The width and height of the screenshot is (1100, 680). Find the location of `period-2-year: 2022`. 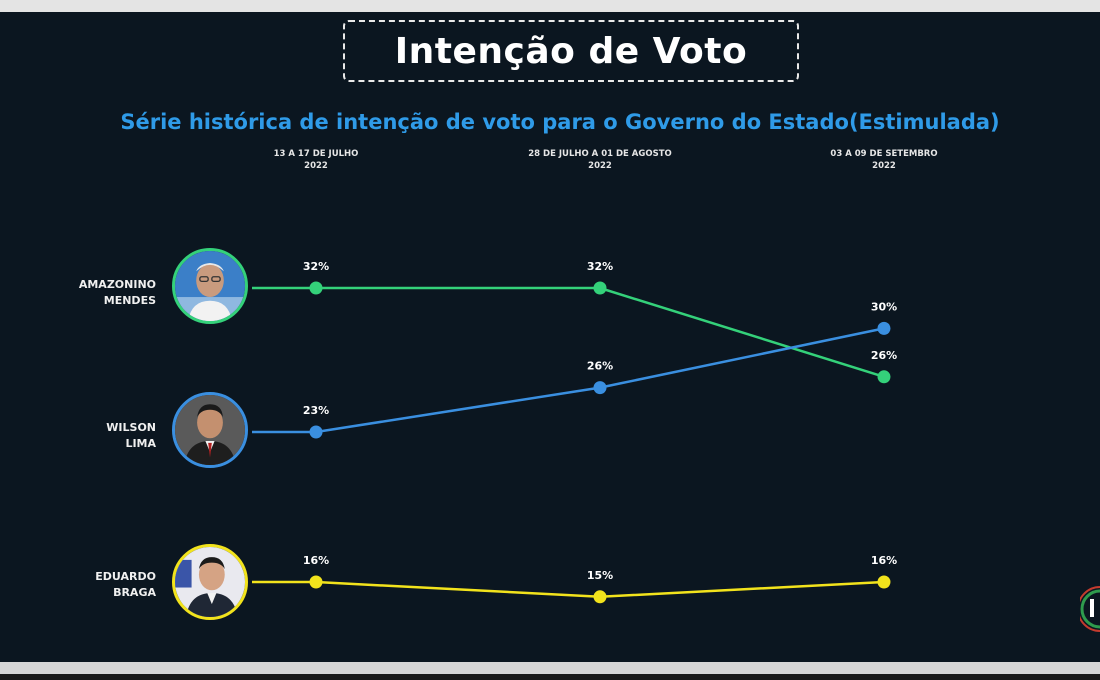

period-2-year: 2022 is located at coordinates (600, 166).